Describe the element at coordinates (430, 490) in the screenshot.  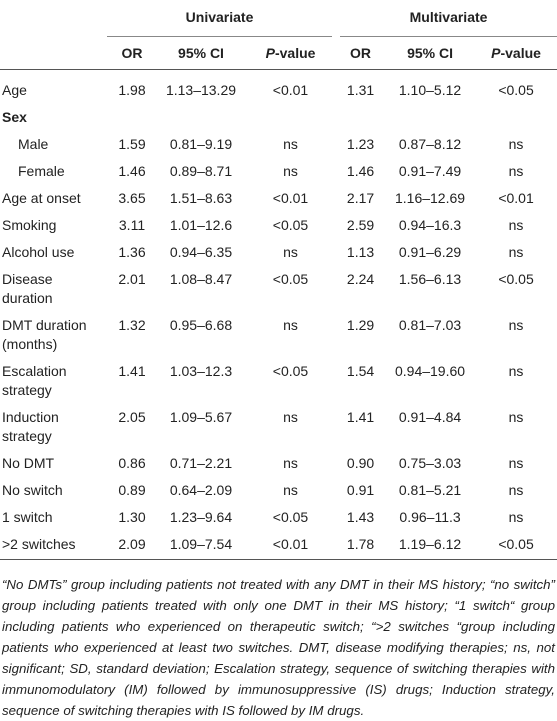
I see `cell: 0.81–5.21` at that location.